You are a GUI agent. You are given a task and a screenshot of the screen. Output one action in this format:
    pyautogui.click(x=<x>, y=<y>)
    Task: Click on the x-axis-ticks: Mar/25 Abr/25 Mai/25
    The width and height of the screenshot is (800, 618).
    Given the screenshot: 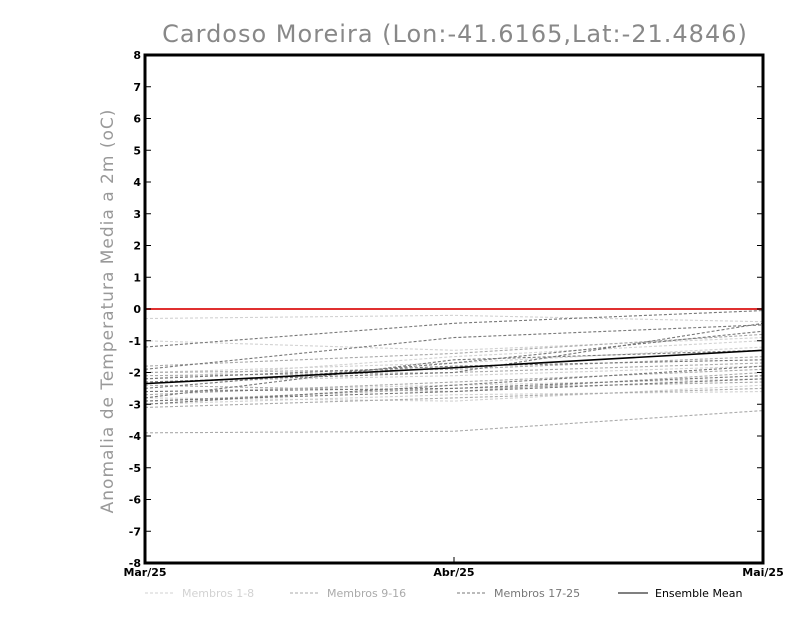 What is the action you would take?
    pyautogui.click(x=453, y=568)
    